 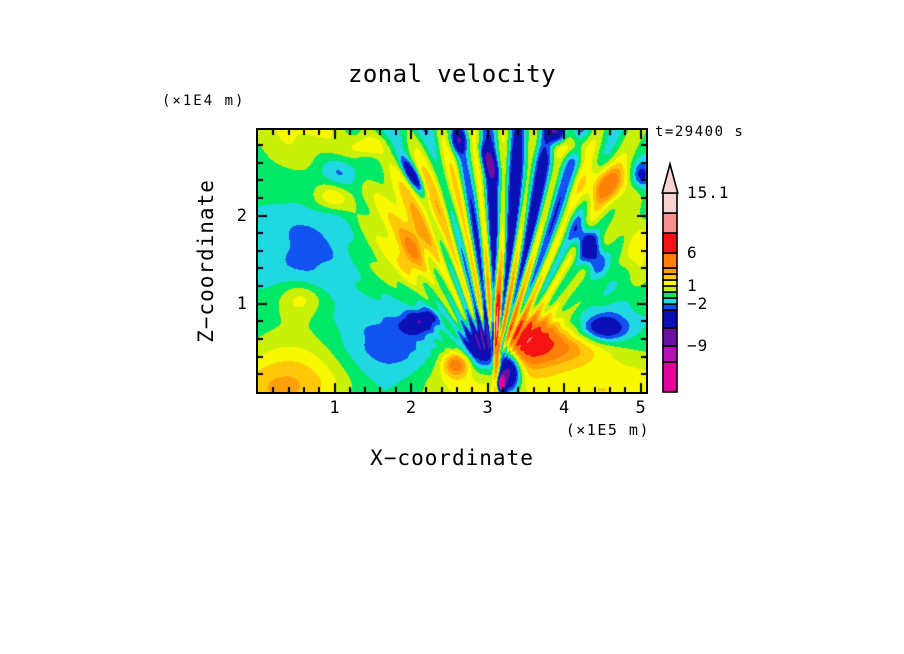 What do you see at coordinates (452, 74) in the screenshot?
I see `chart-title: zonal velocity` at bounding box center [452, 74].